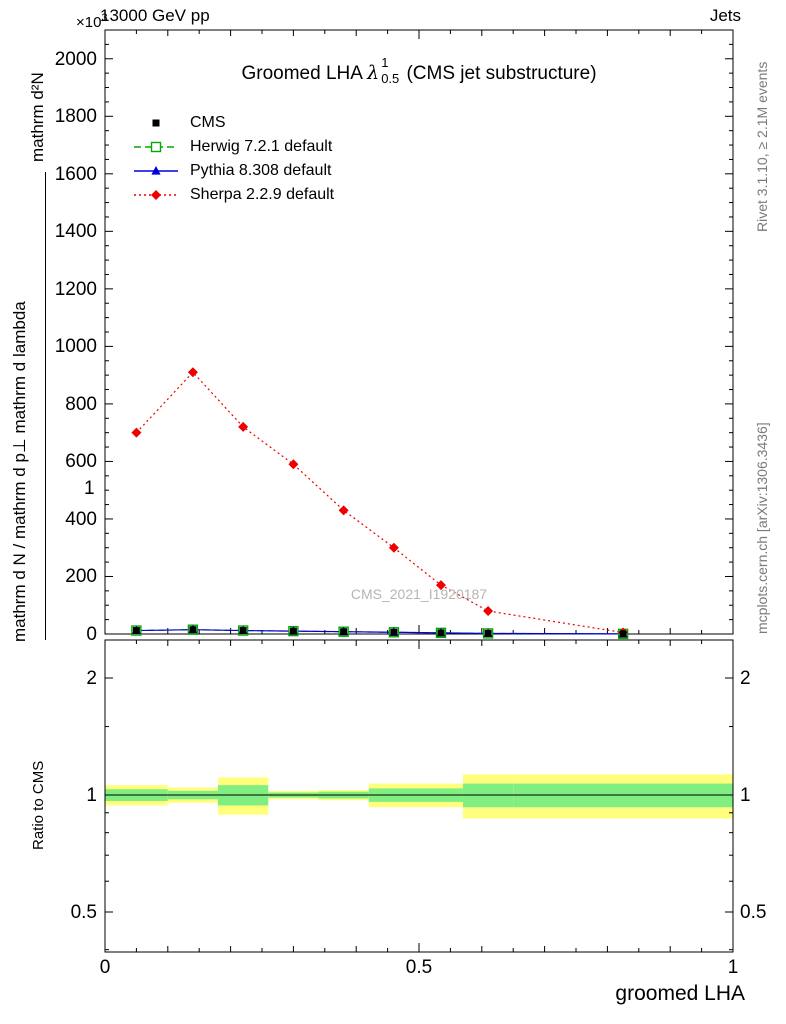 The height and width of the screenshot is (1024, 786). I want to click on square-open-marker, so click(156, 147).